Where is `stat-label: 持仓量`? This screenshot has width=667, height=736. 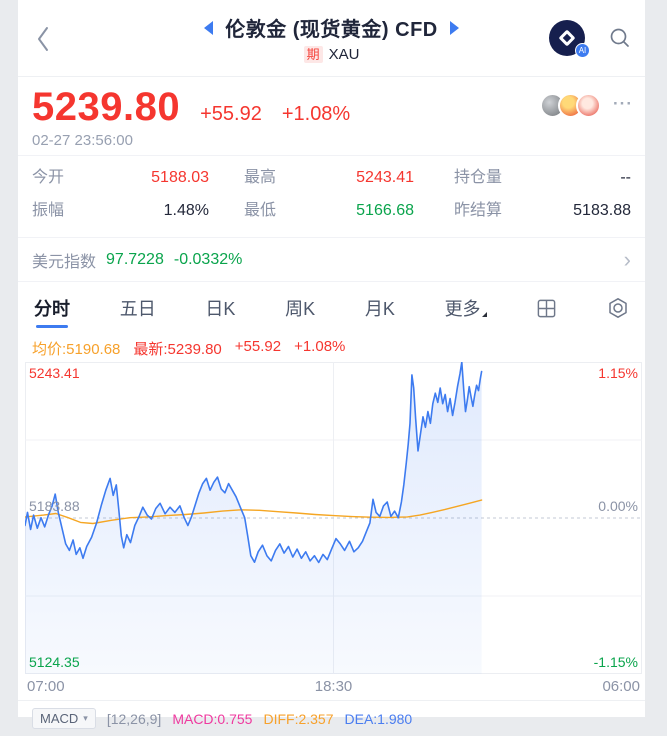
stat-label: 持仓量 is located at coordinates (478, 177).